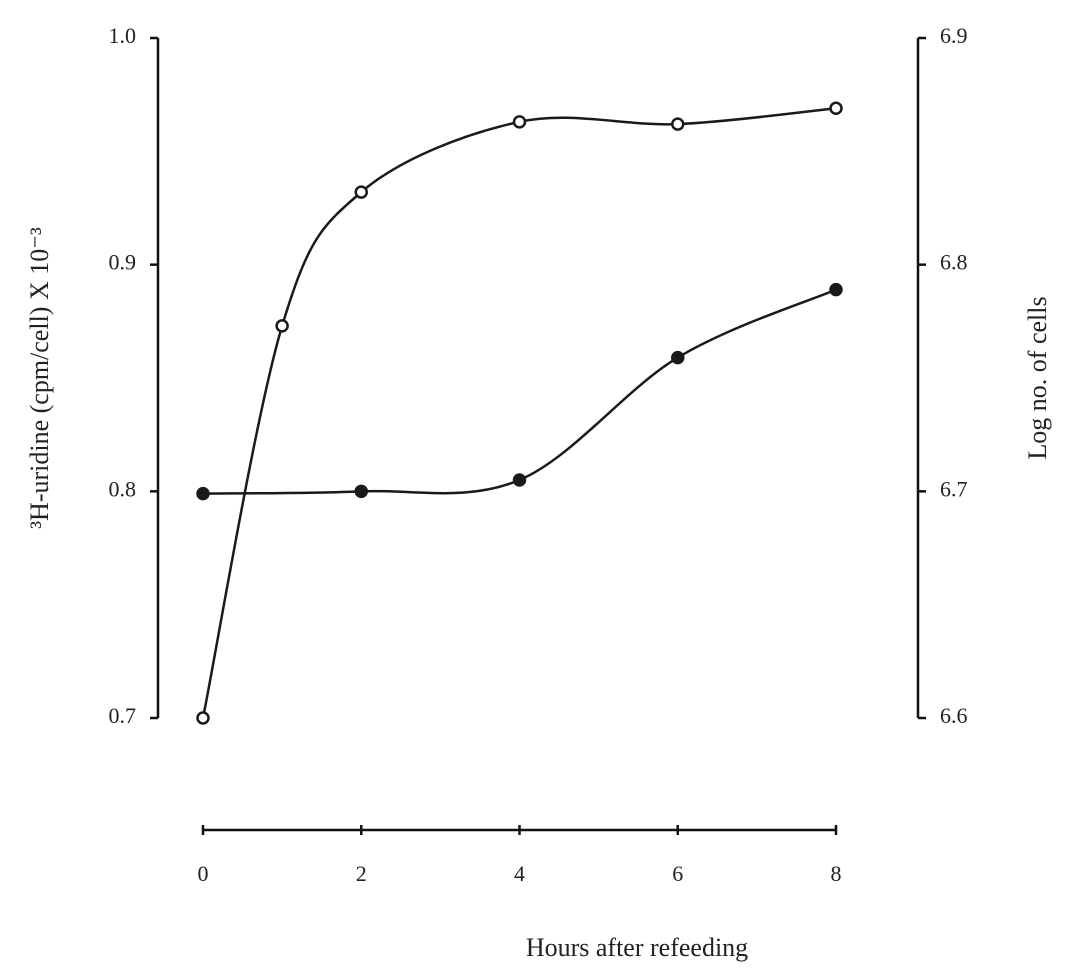  I want to click on x-tick-label: 6, so click(677, 873).